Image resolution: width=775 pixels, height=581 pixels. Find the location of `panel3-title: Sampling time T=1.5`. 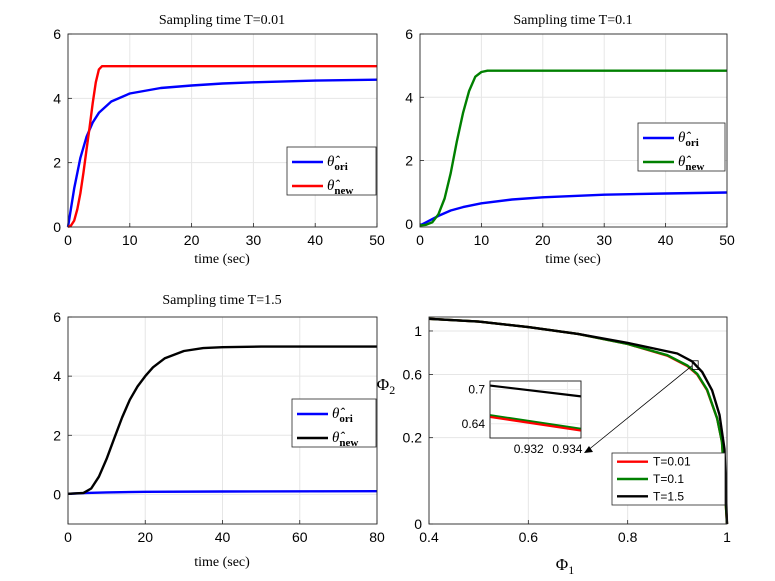

panel3-title: Sampling time T=1.5 is located at coordinates (221, 300).